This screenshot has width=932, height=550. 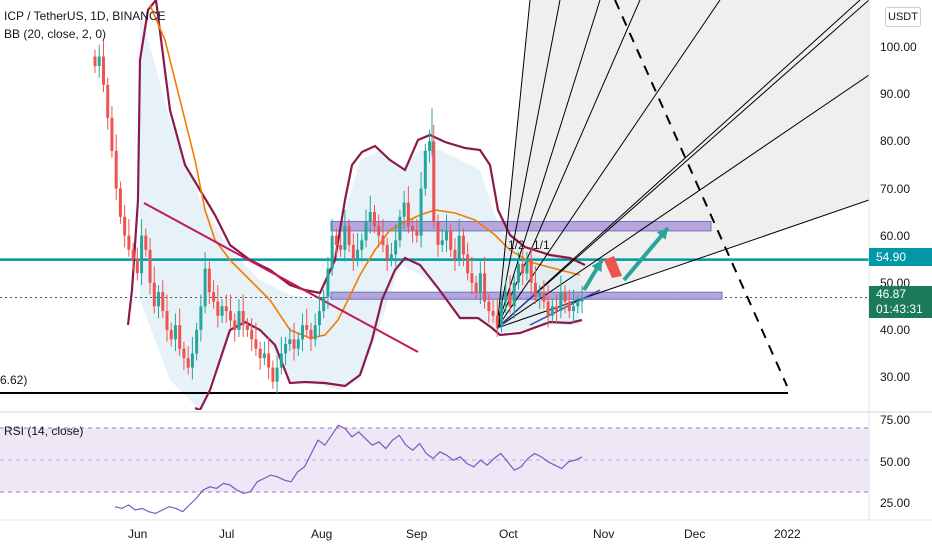 What do you see at coordinates (516, 245) in the screenshot?
I see `fan-label-half: 1/2` at bounding box center [516, 245].